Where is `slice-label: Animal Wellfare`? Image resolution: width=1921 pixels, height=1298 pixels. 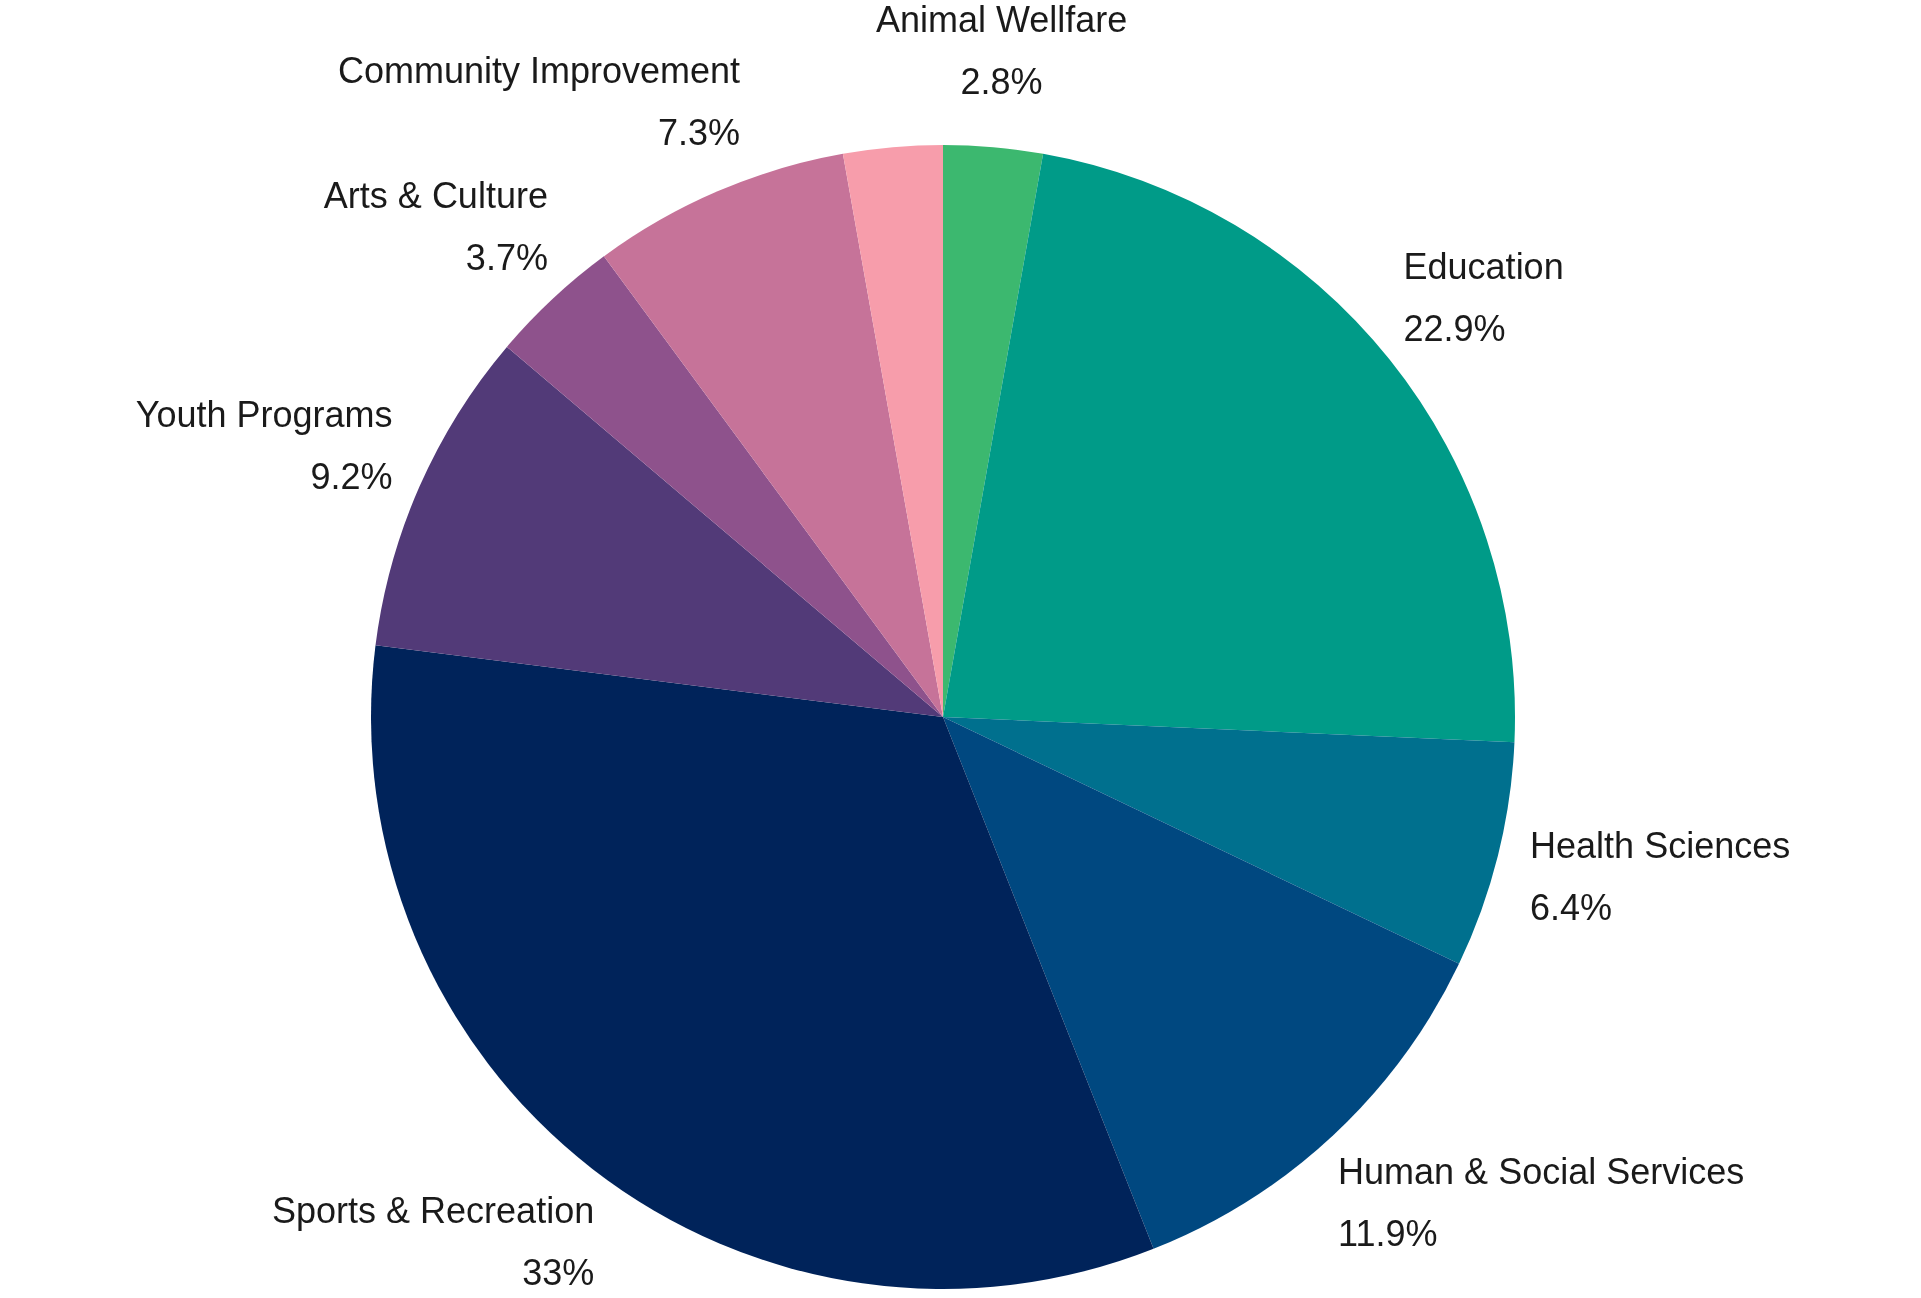
slice-label: Animal Wellfare is located at coordinates (1001, 20).